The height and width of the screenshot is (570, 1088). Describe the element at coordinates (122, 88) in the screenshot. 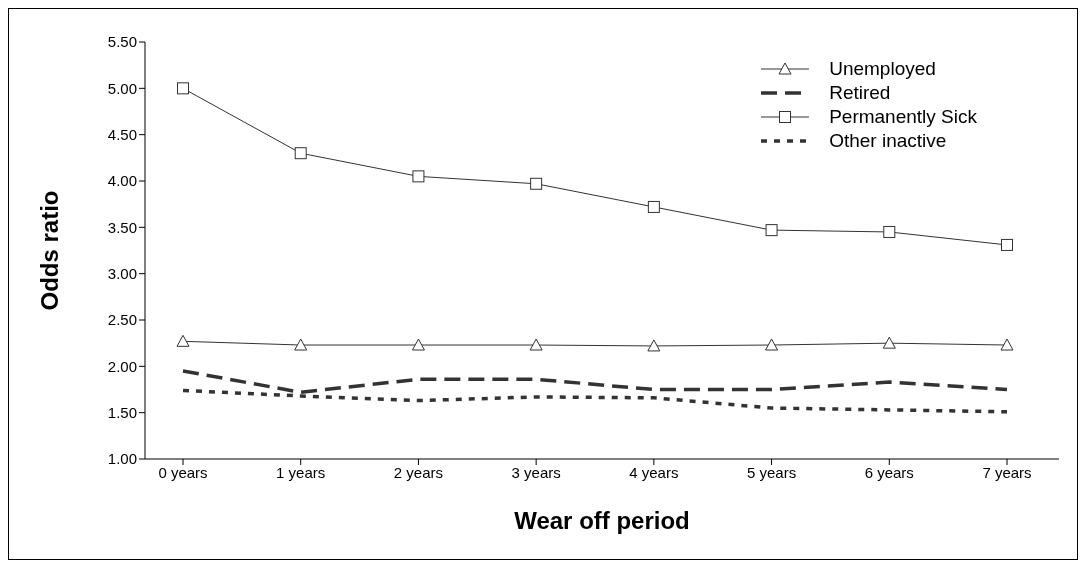

I see `y-tick-label: 5.00` at that location.